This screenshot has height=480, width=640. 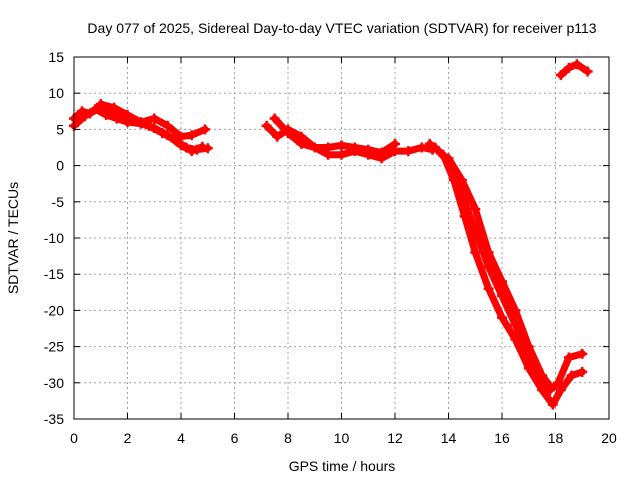 I want to click on y-tick-label: -20, so click(x=54, y=310).